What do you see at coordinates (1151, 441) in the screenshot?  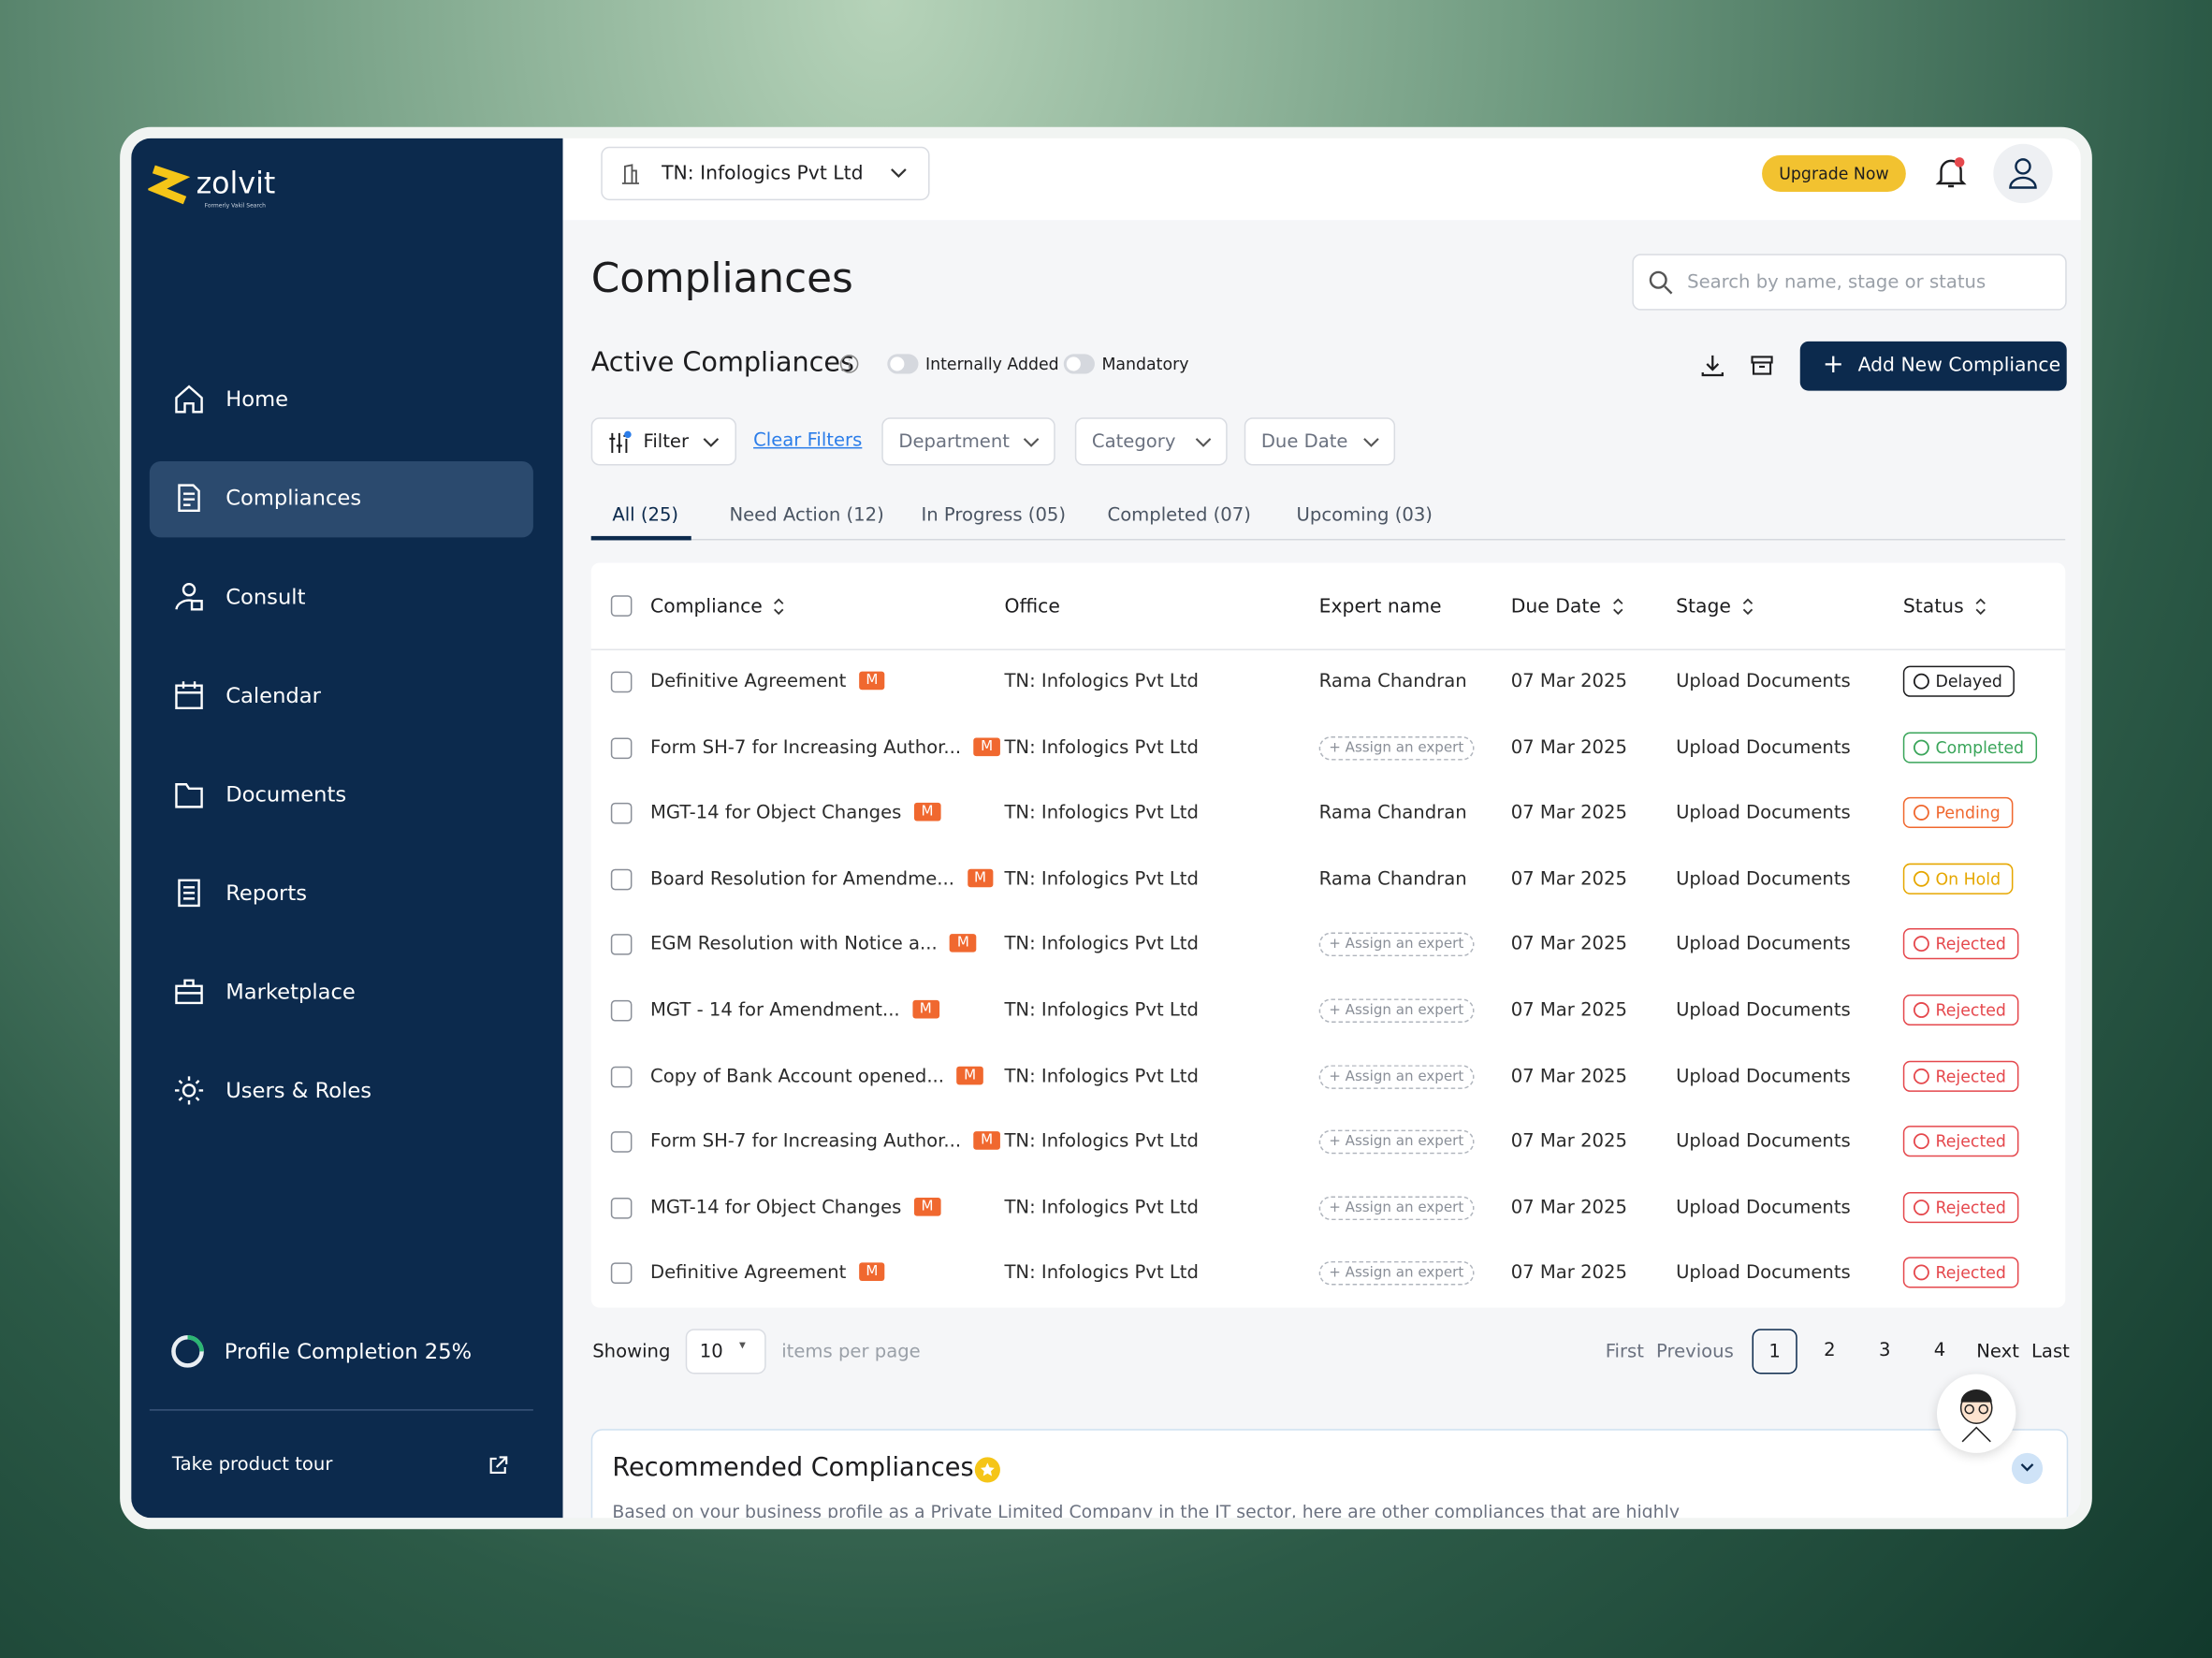 I see `filter-dropdown: Category` at bounding box center [1151, 441].